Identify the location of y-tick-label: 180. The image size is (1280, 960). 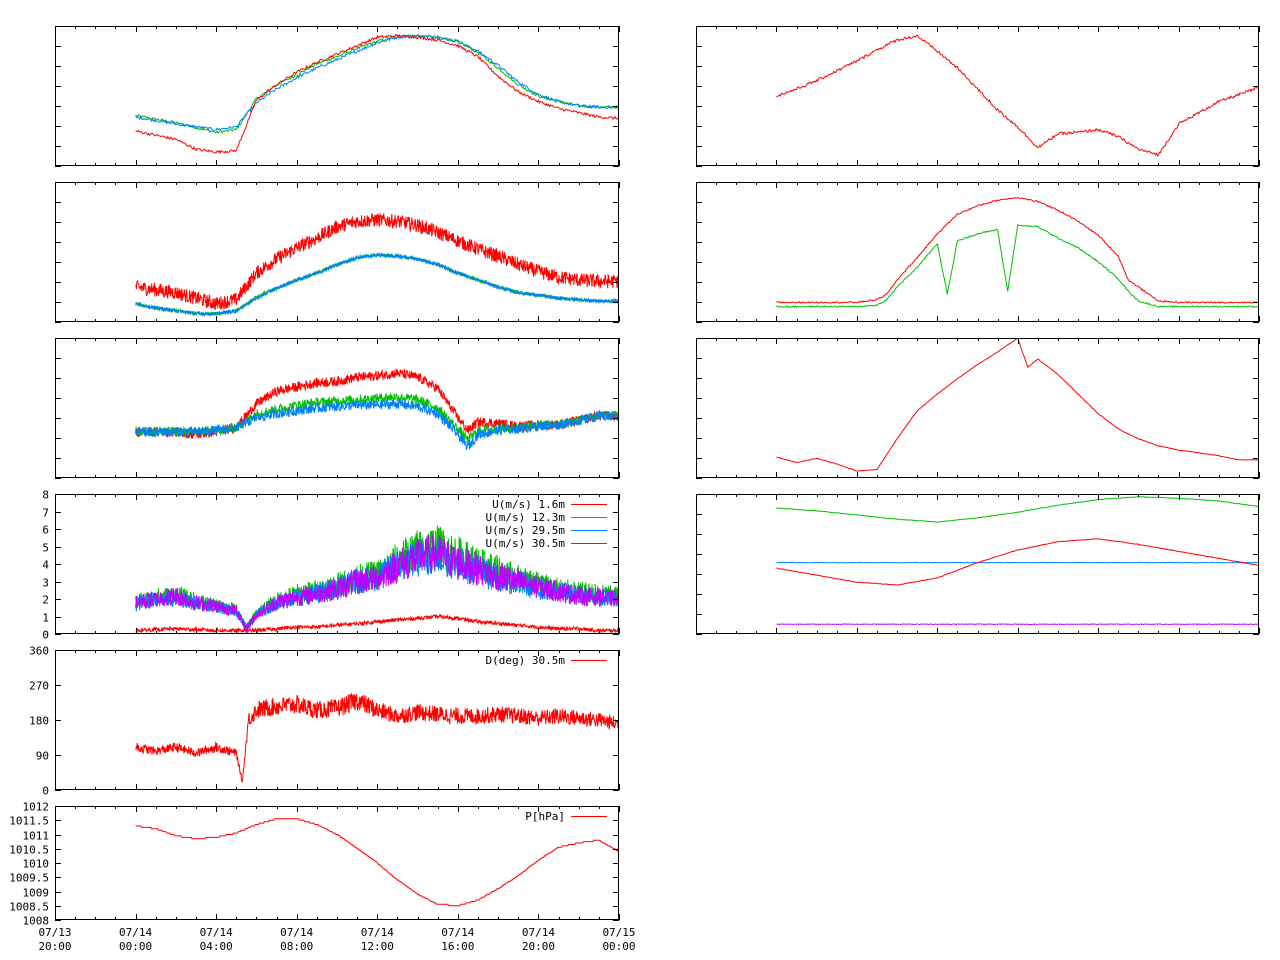
(39, 721).